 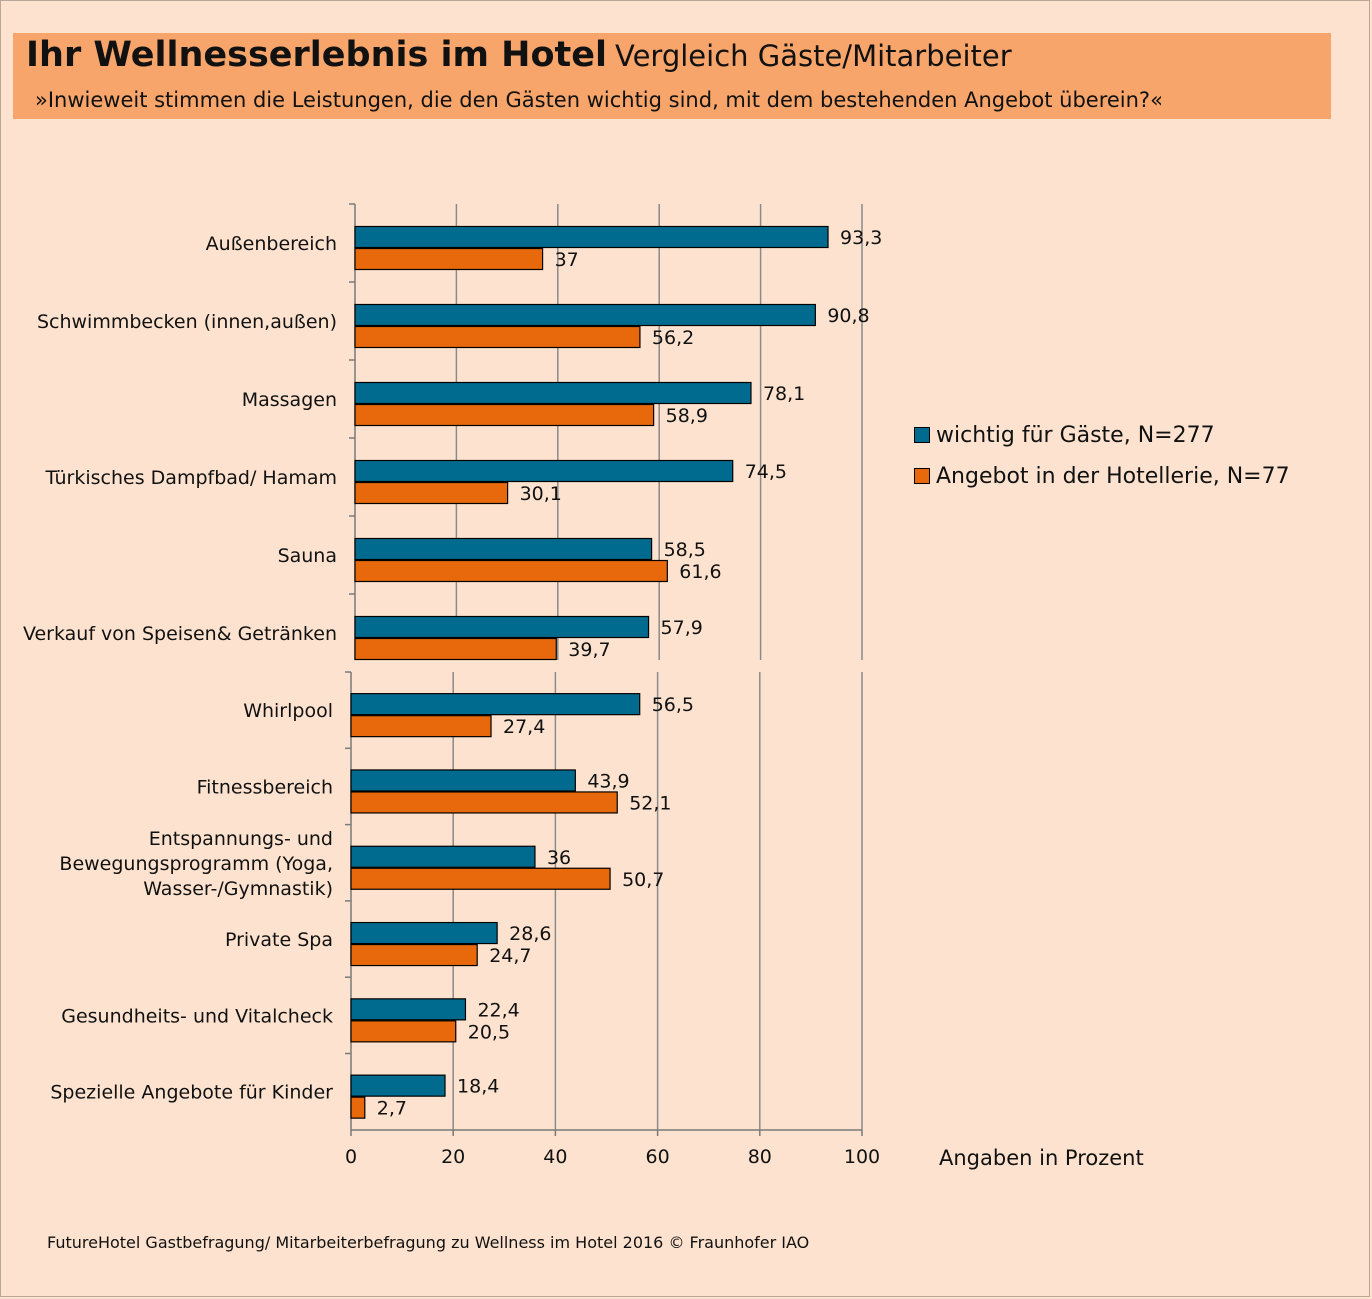 What do you see at coordinates (922, 476) in the screenshot?
I see `legend-swatch-hotels` at bounding box center [922, 476].